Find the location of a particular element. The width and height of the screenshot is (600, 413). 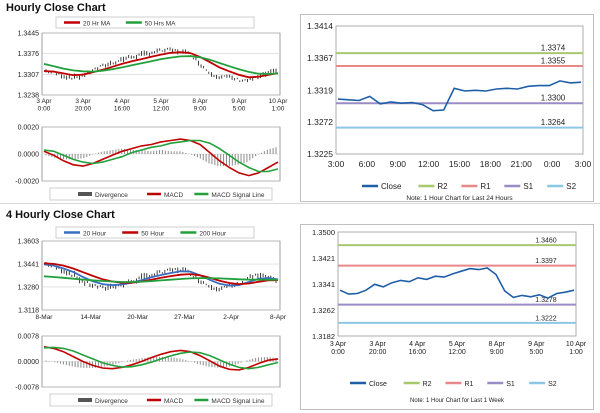

ma-line-50-hrs-ma is located at coordinates (161, 65).